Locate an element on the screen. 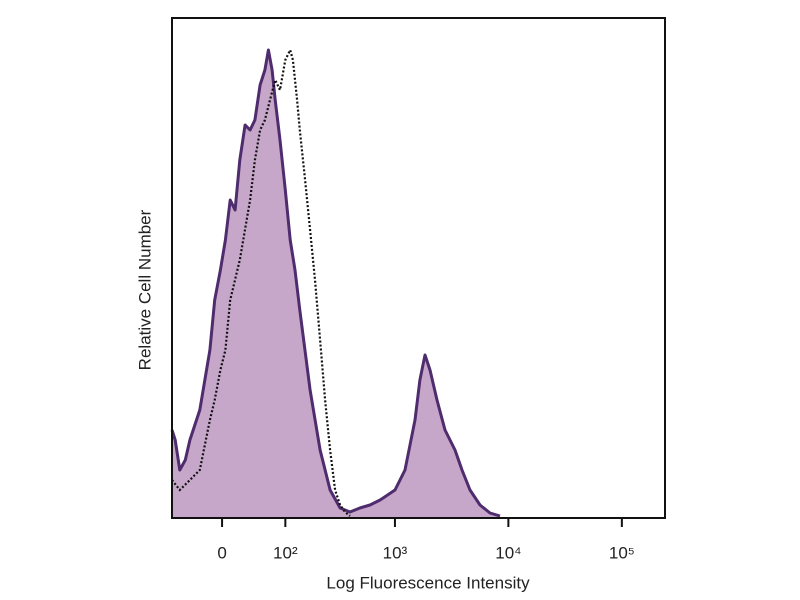  y-axis-title: Relative Cell Number is located at coordinates (144, 289).